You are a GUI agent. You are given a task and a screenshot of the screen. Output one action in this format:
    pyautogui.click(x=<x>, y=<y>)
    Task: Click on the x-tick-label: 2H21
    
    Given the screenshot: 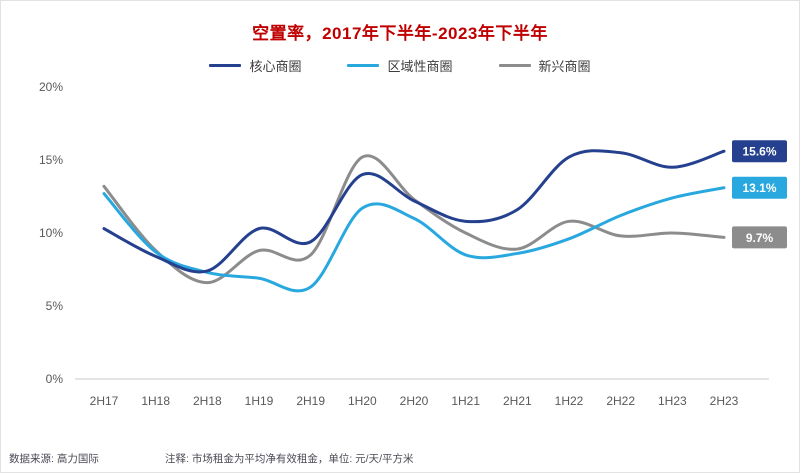 What is the action you would take?
    pyautogui.click(x=517, y=401)
    